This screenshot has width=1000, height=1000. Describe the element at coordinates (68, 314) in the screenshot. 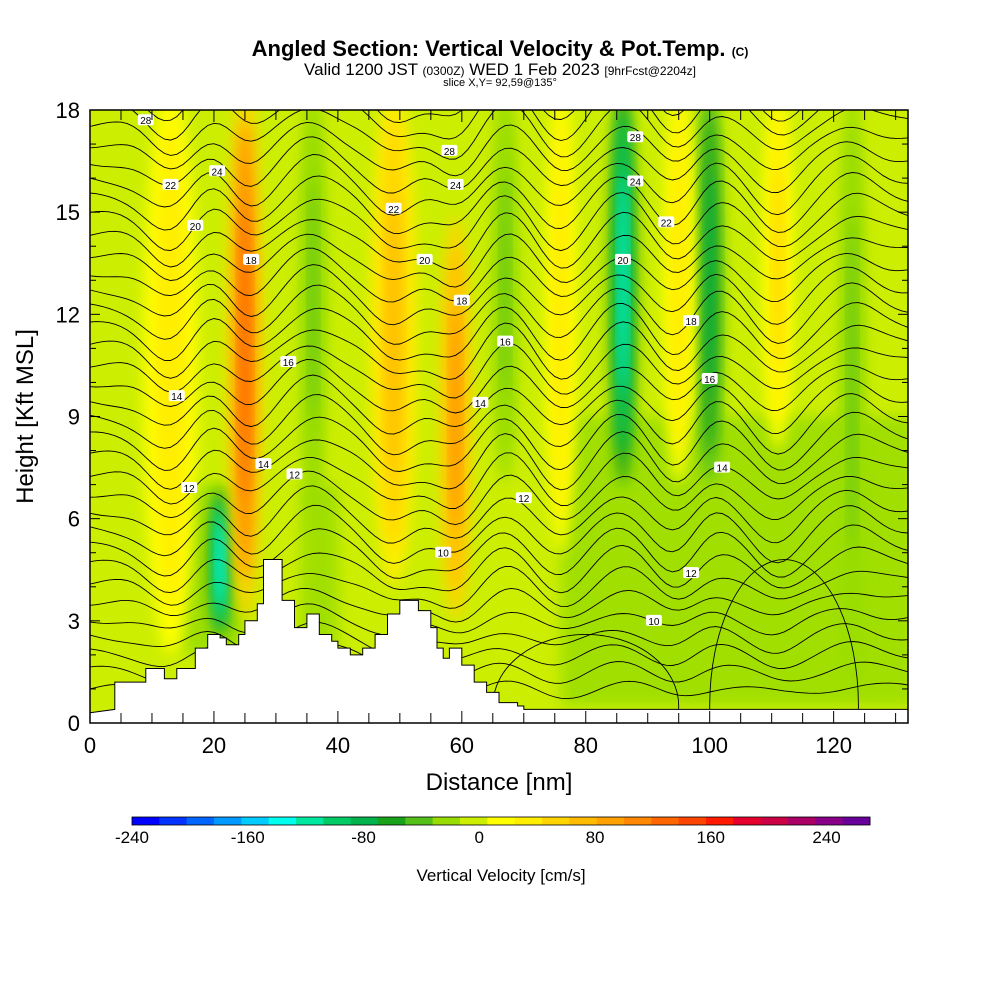

I see `y-tick-label: 12` at that location.